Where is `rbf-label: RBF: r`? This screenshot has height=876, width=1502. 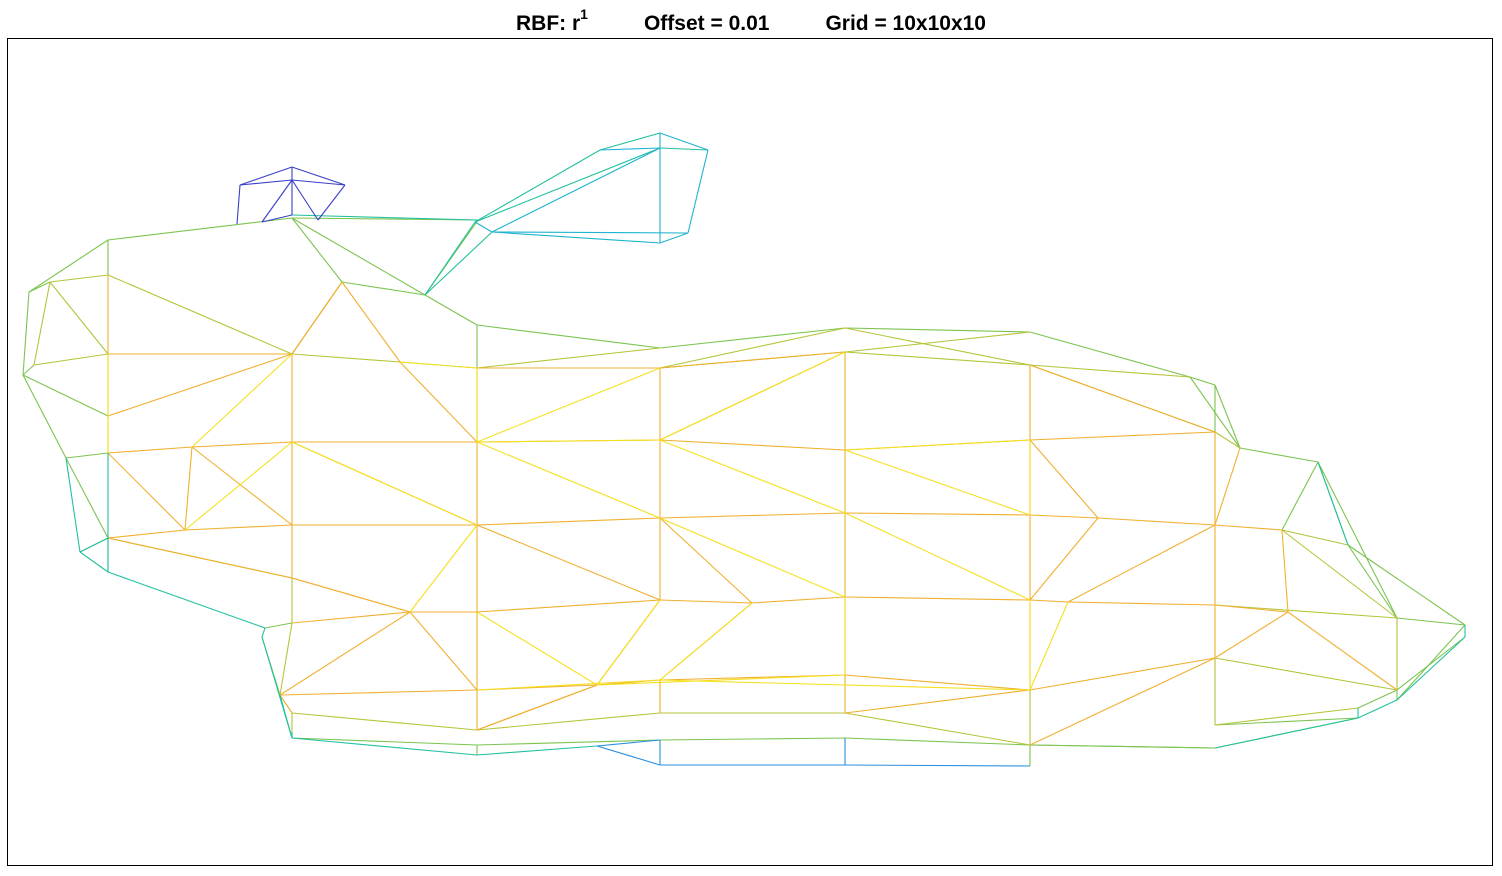
rbf-label: RBF: r is located at coordinates (548, 23).